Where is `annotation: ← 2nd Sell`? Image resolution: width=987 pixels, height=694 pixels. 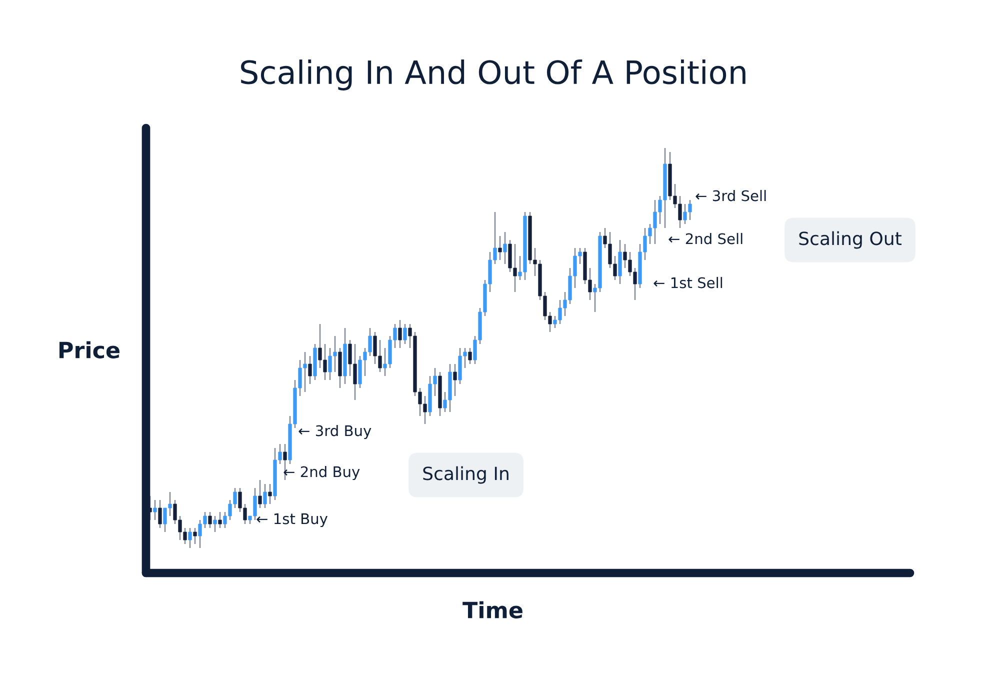 annotation: ← 2nd Sell is located at coordinates (705, 238).